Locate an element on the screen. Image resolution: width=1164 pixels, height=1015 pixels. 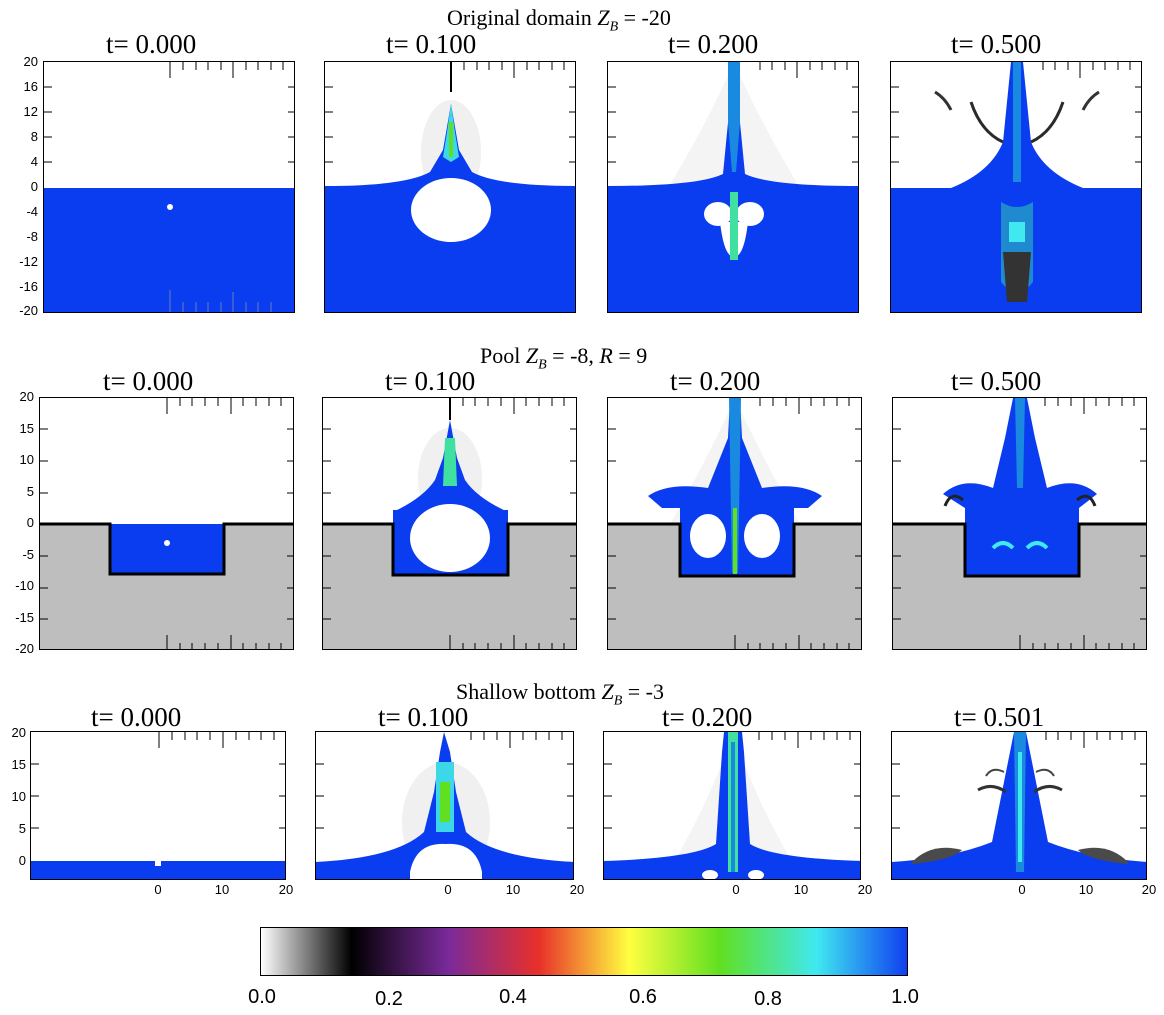
colorbar-tick-label: 1.0 is located at coordinates (905, 997).